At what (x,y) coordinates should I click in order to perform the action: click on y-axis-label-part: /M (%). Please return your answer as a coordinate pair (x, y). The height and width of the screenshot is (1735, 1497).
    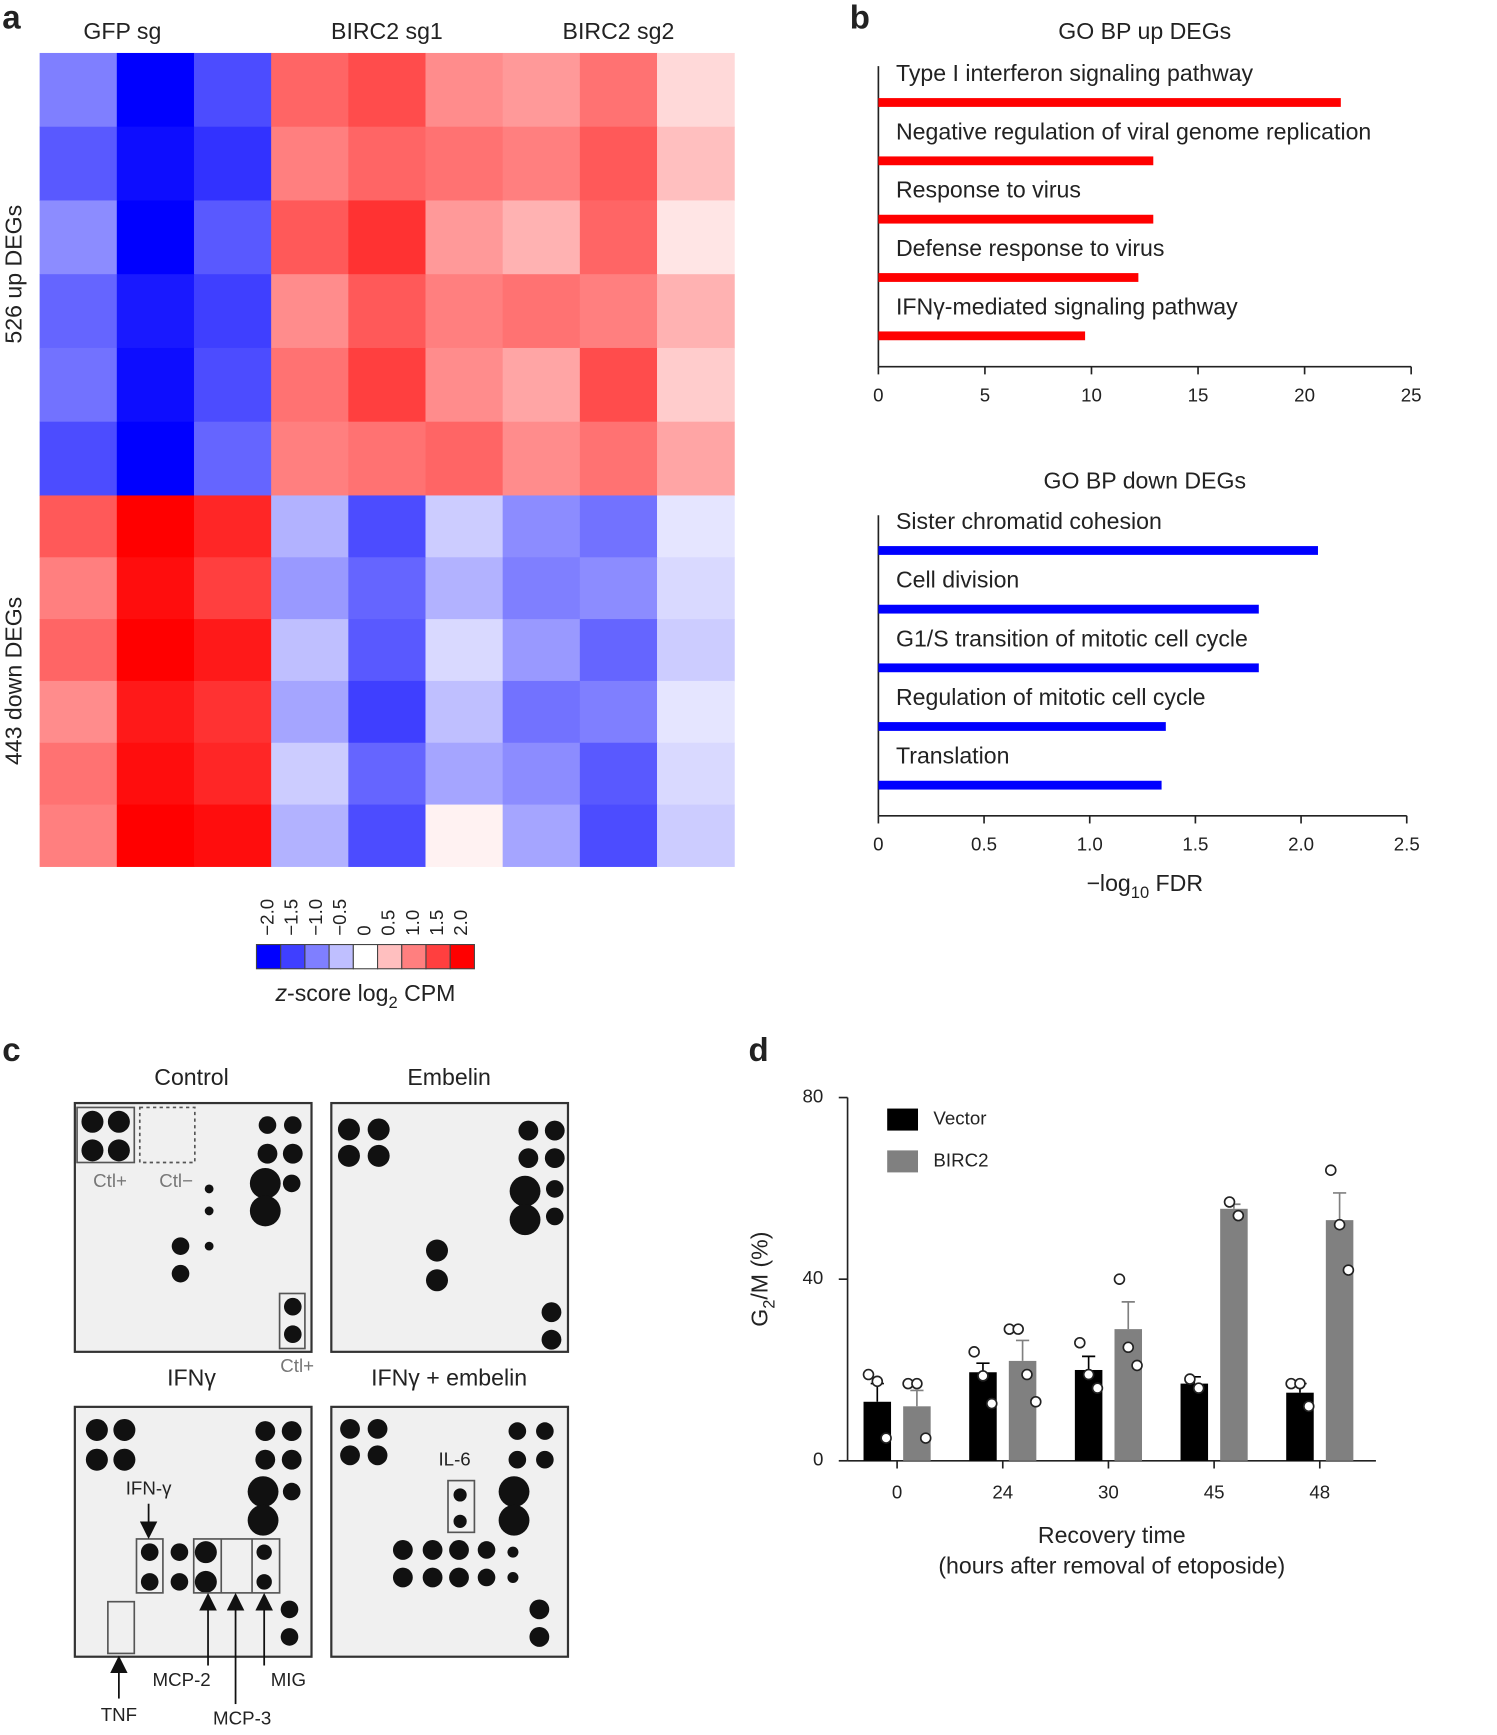
    Looking at the image, I should click on (760, 1266).